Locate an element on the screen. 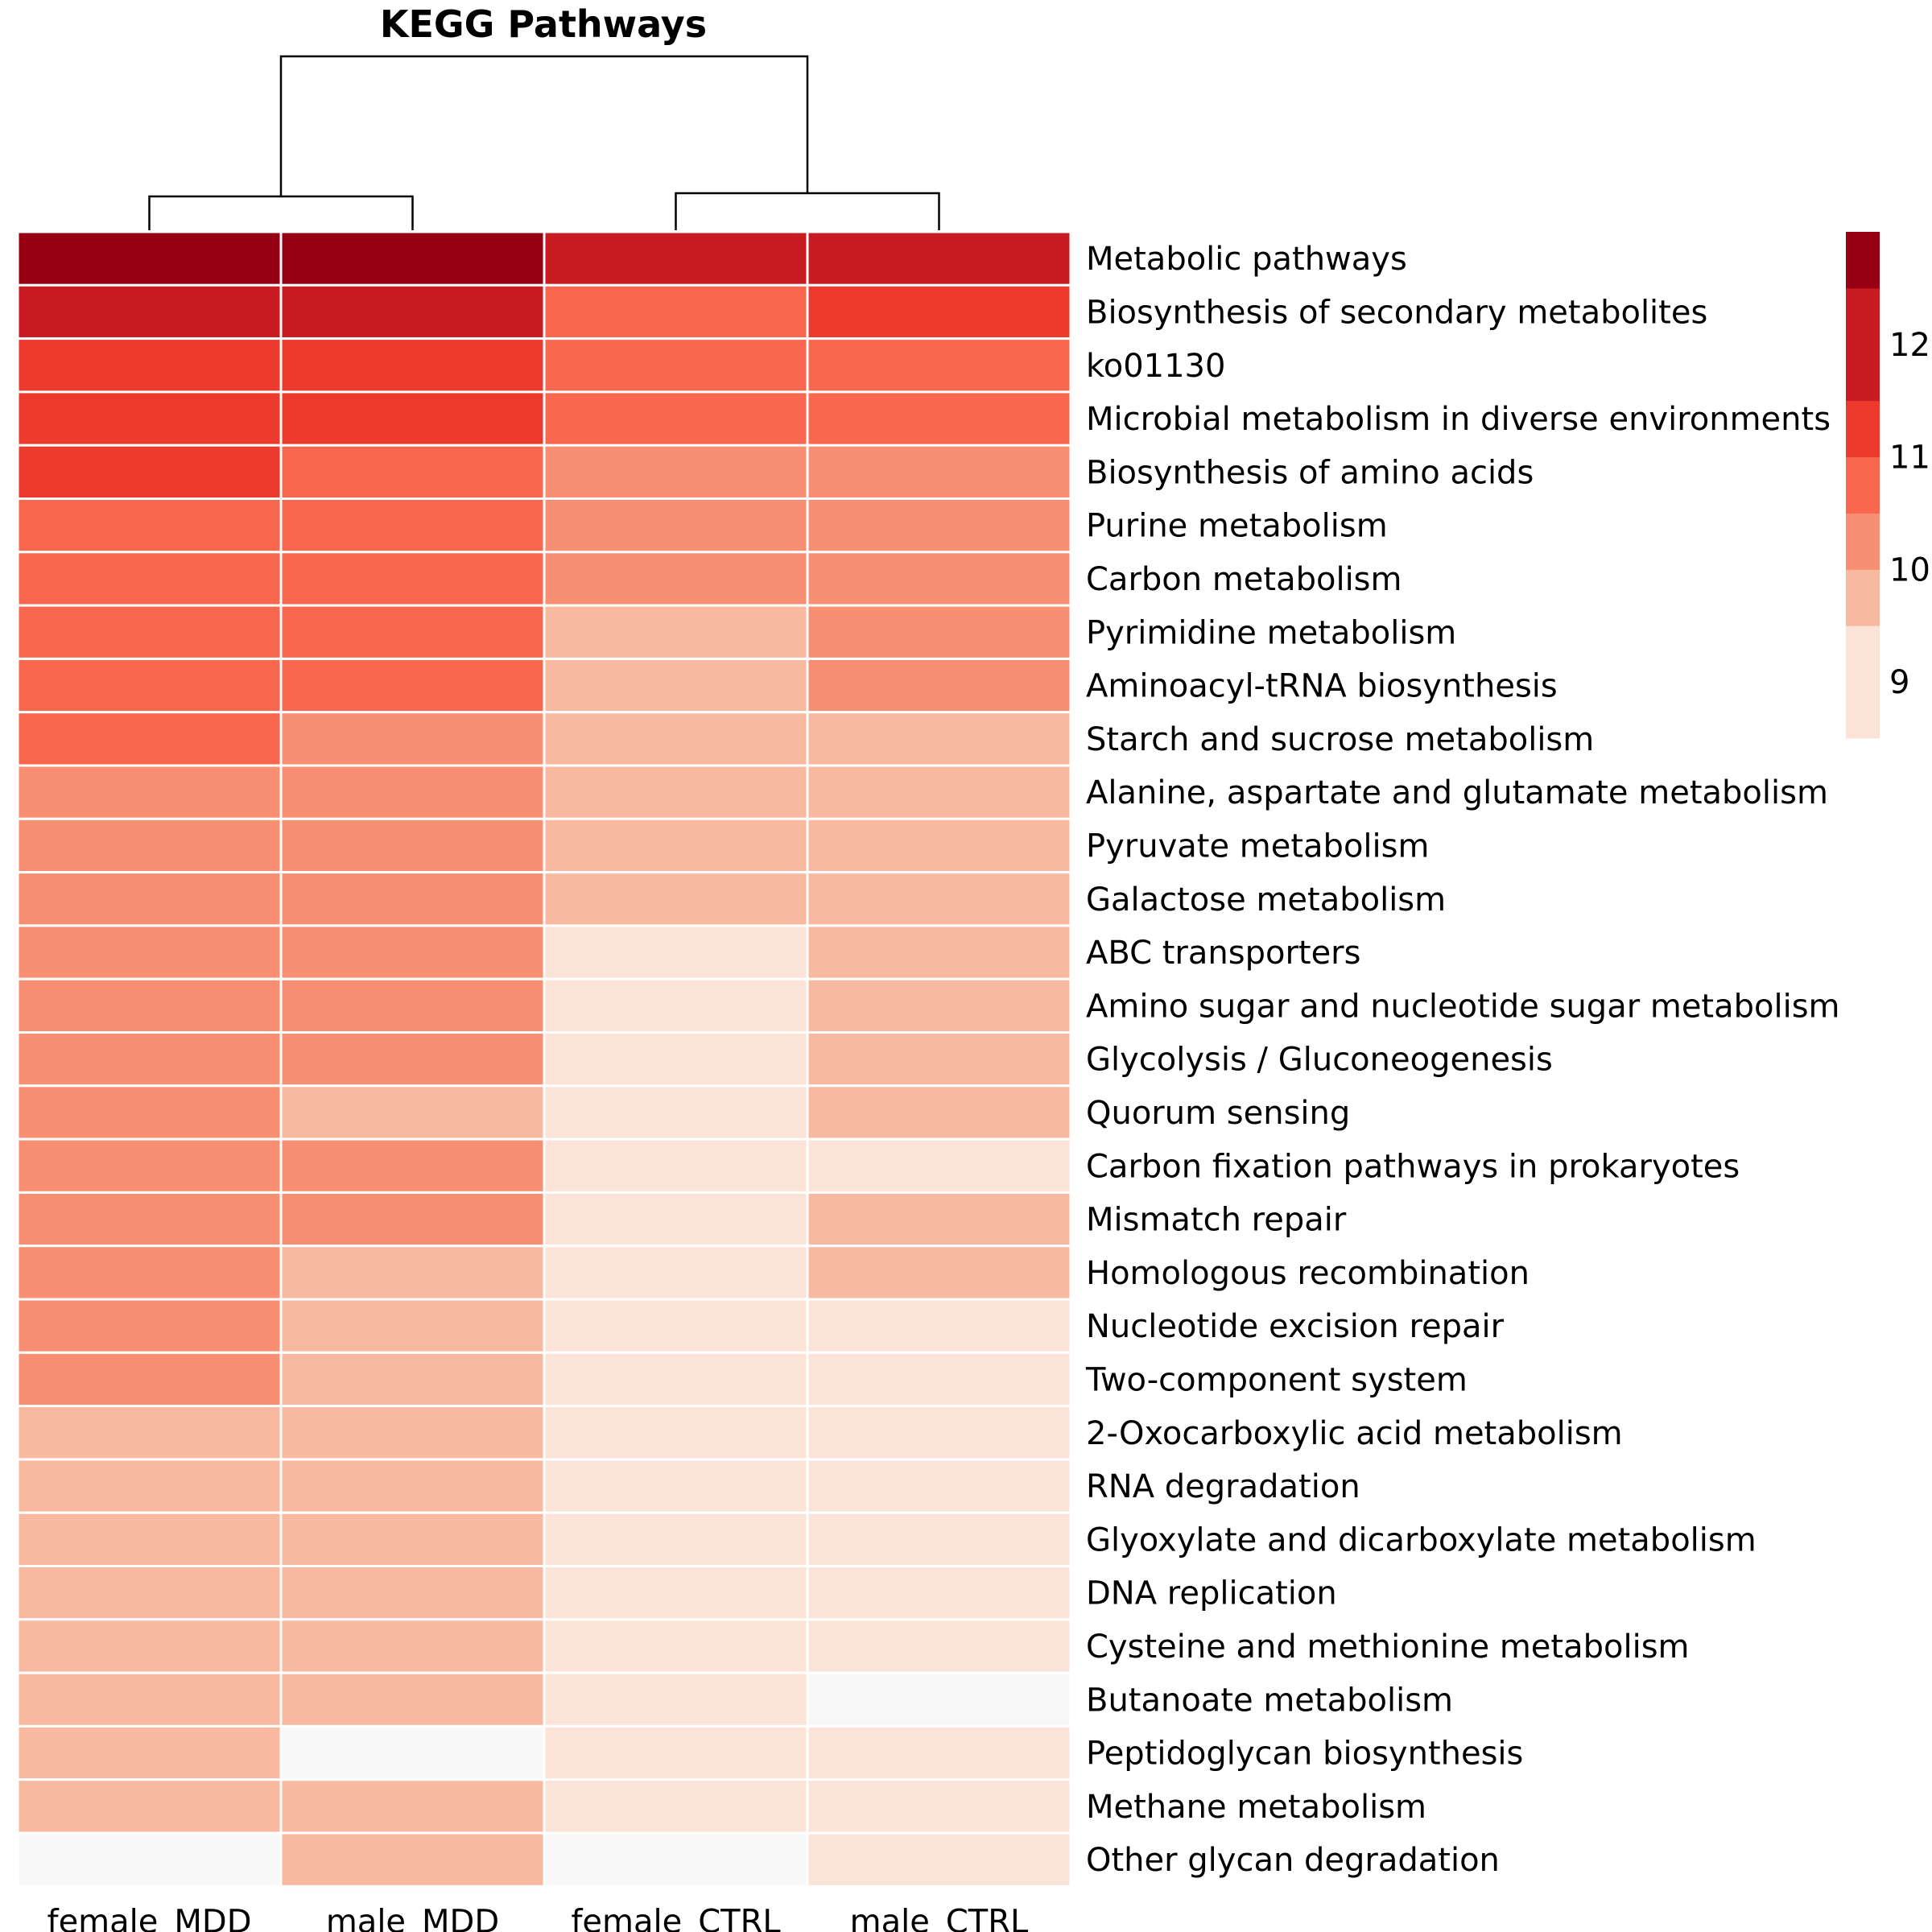 Image resolution: width=1932 pixels, height=1932 pixels. row-label: Carbon fixation pathways in prokaryotes is located at coordinates (1413, 1166).